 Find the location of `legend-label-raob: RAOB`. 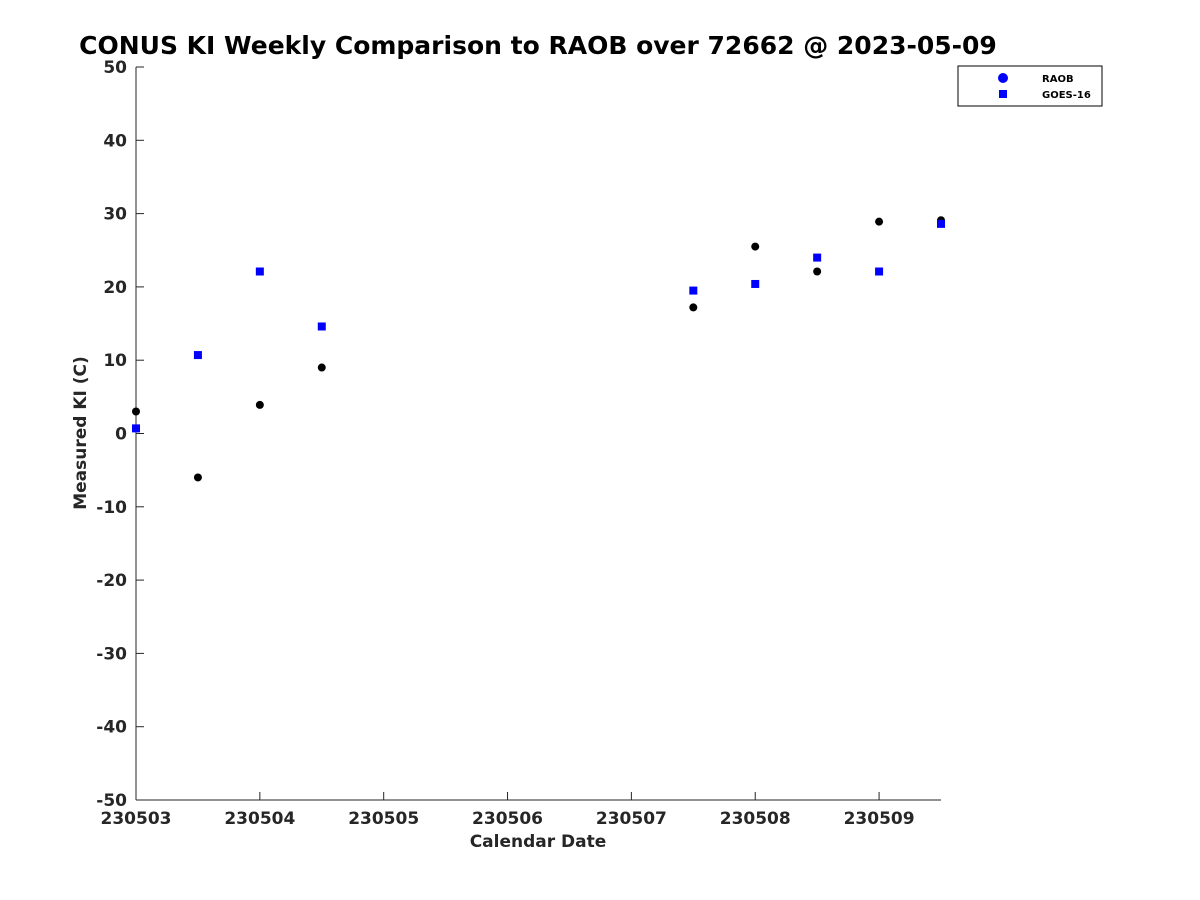

legend-label-raob: RAOB is located at coordinates (1058, 79).